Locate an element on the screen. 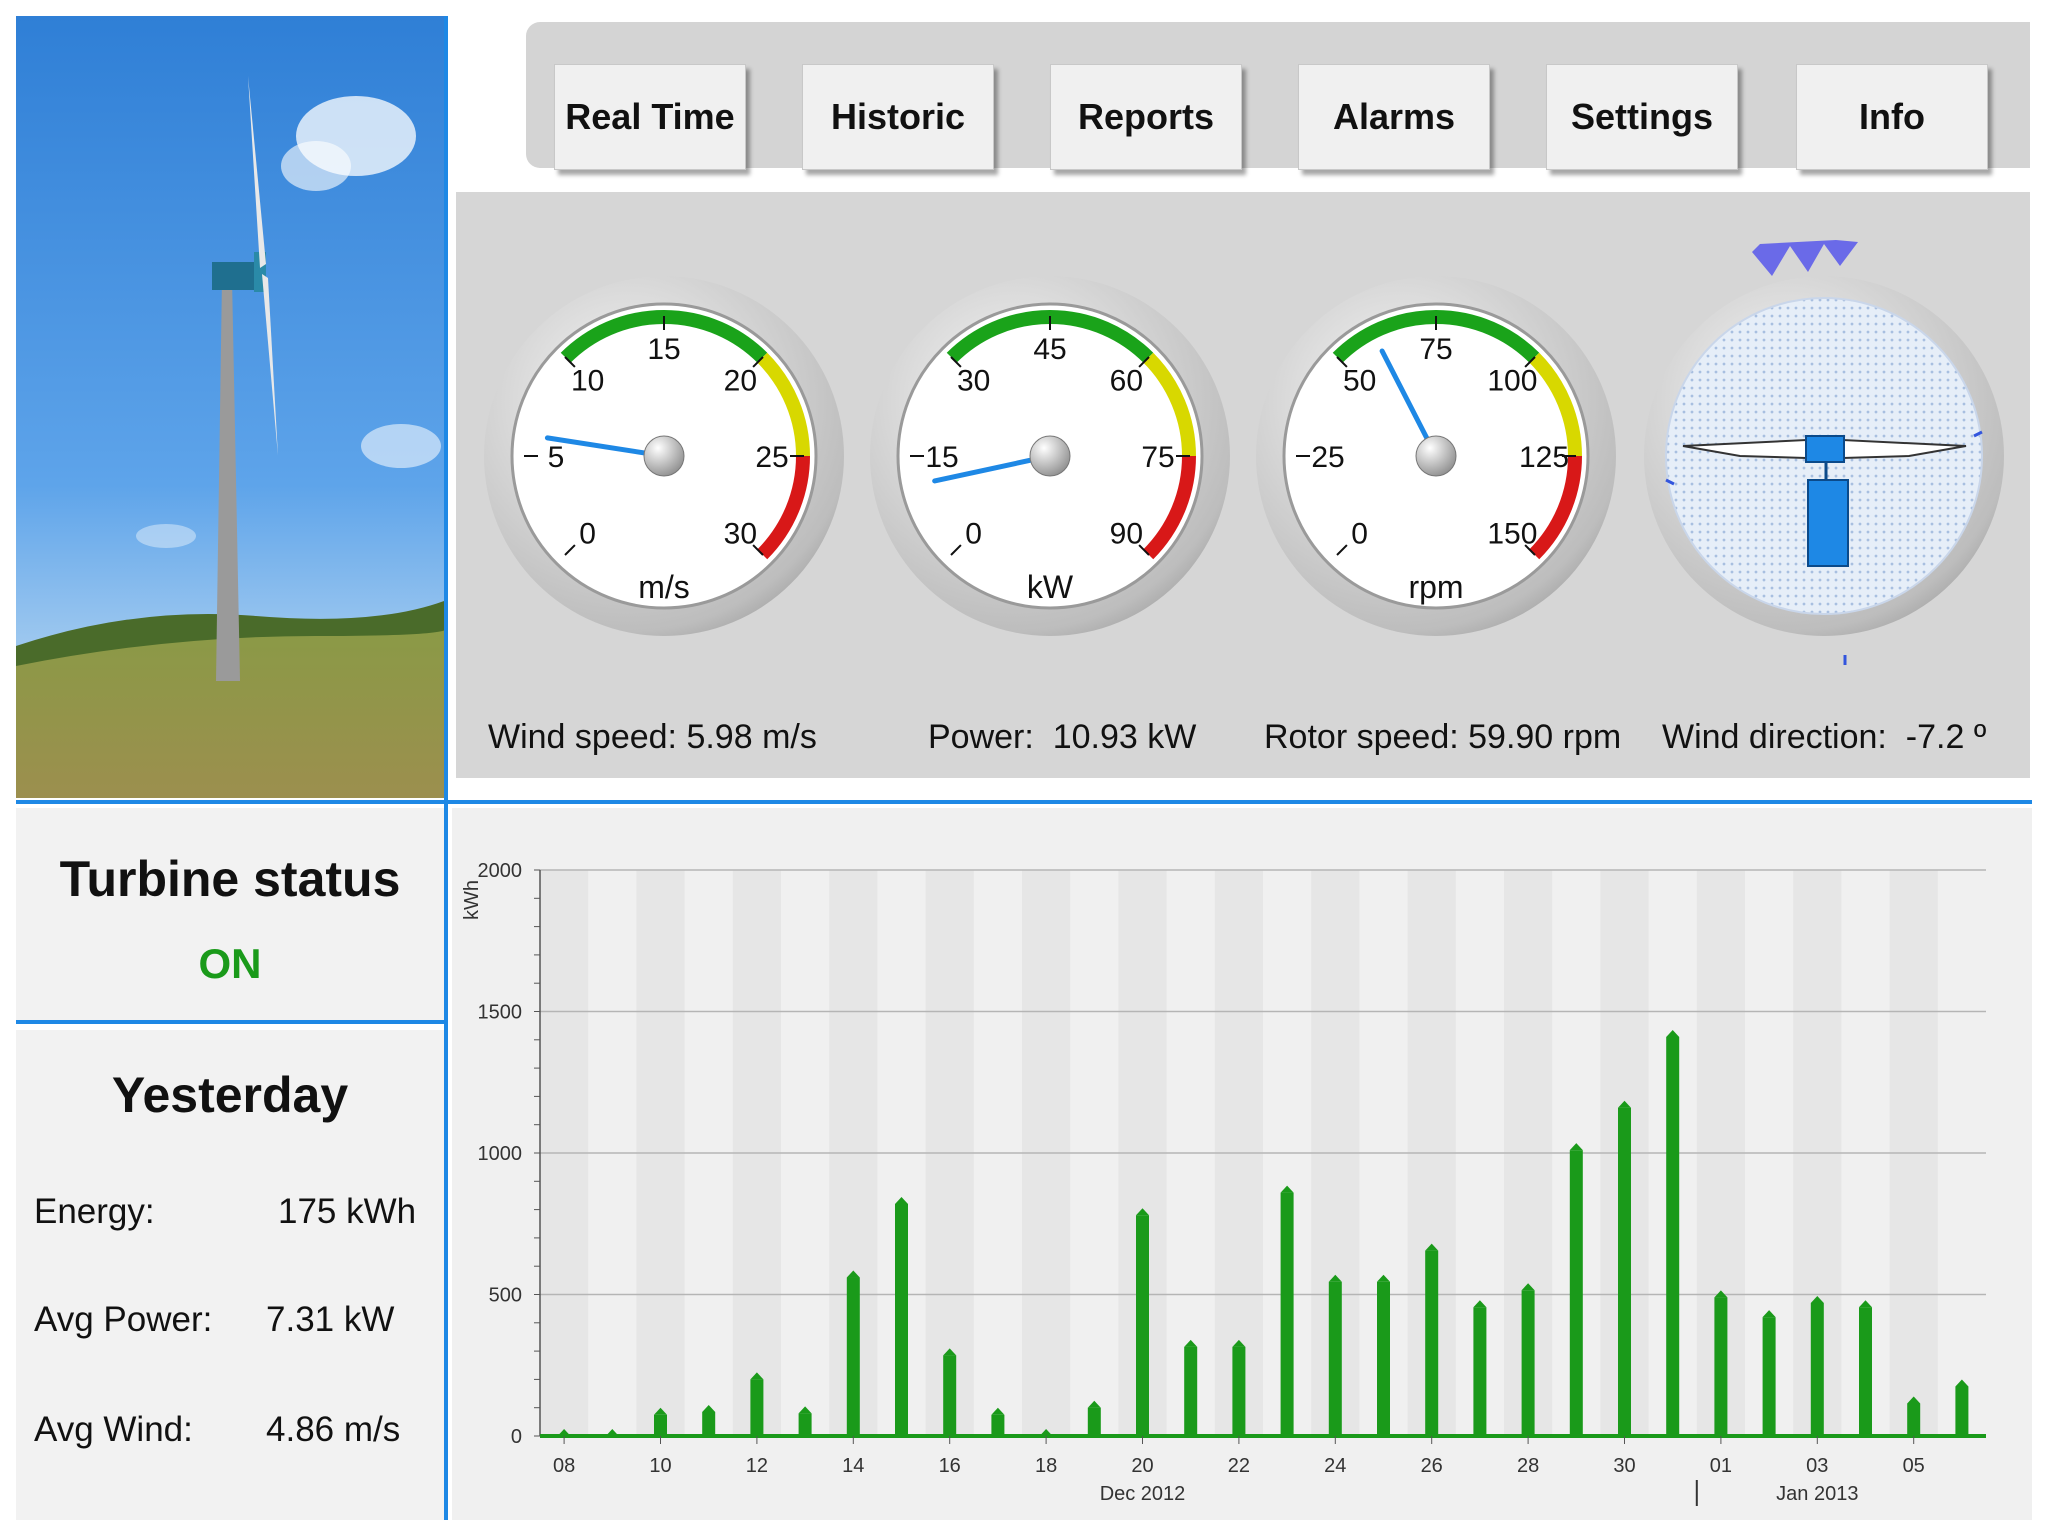  direction-marker is located at coordinates (1805, 258).